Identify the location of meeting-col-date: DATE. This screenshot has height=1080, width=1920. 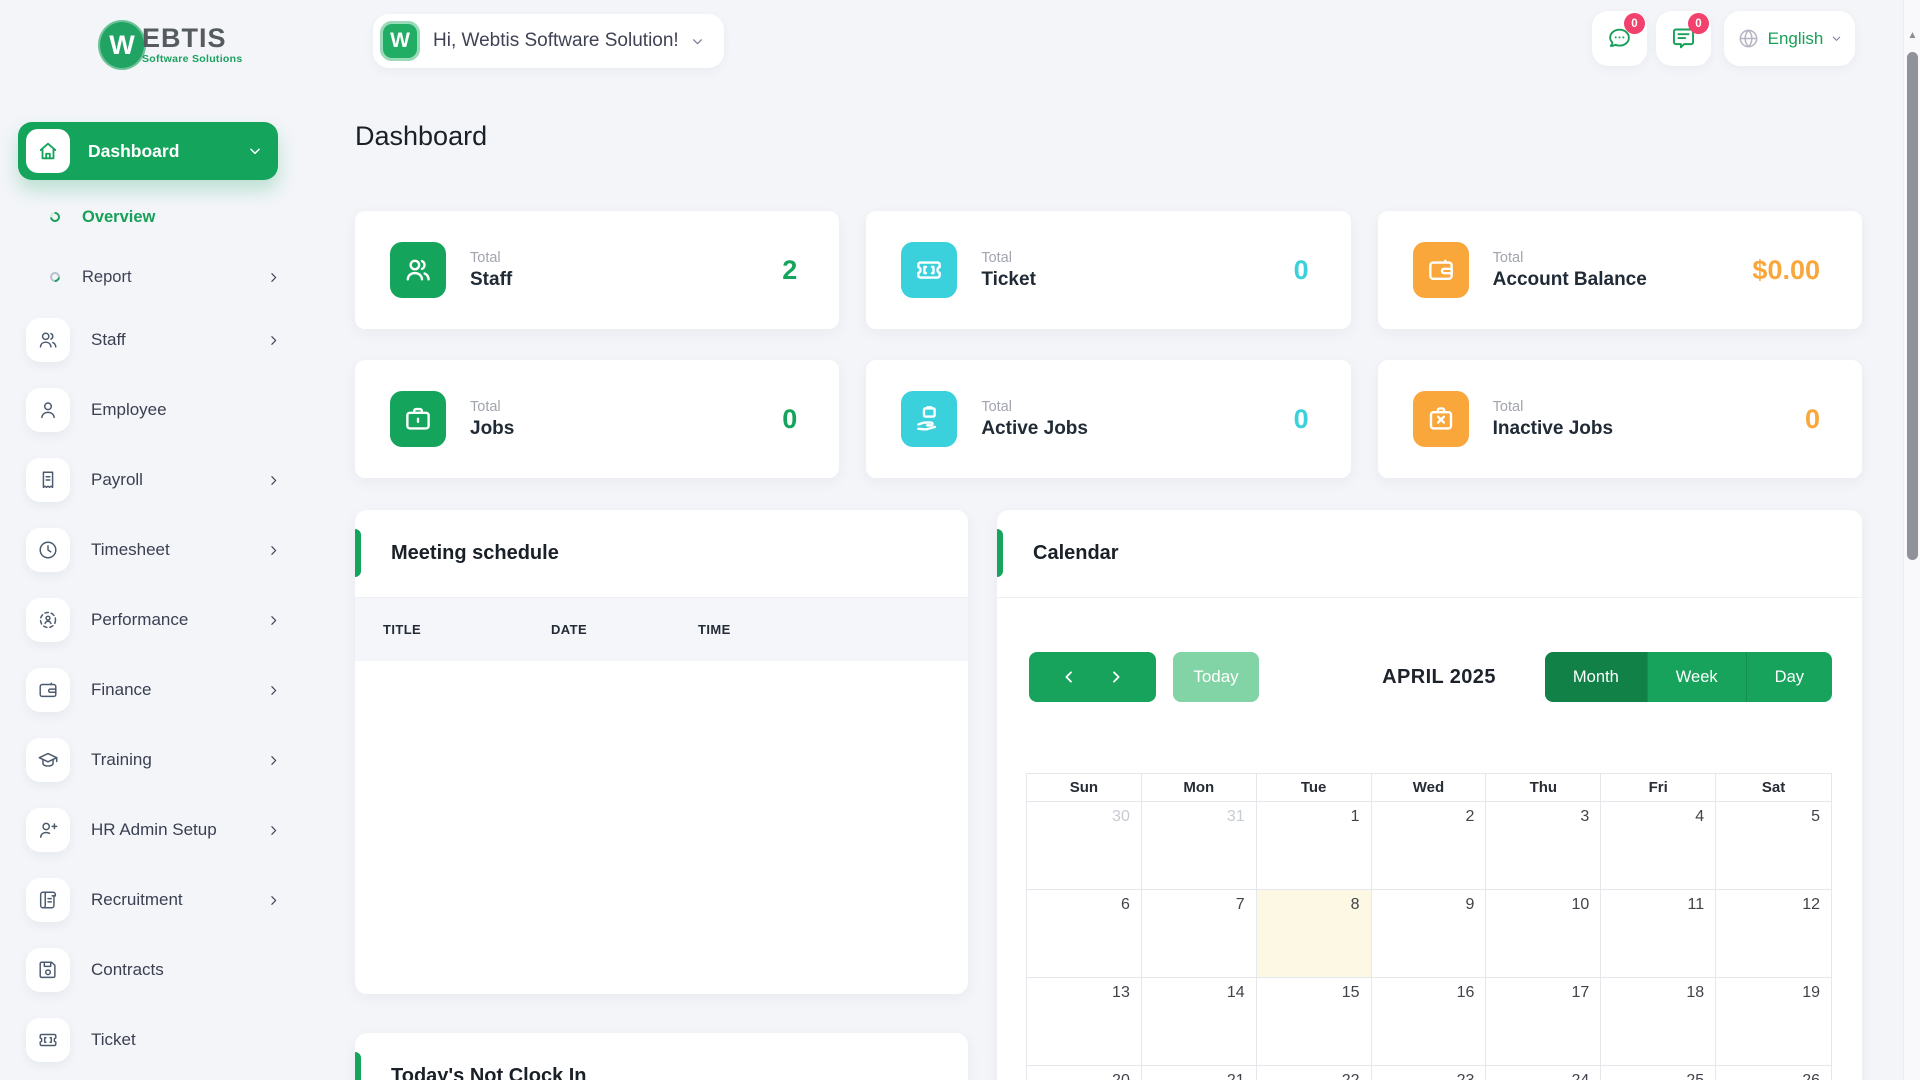
(569, 629).